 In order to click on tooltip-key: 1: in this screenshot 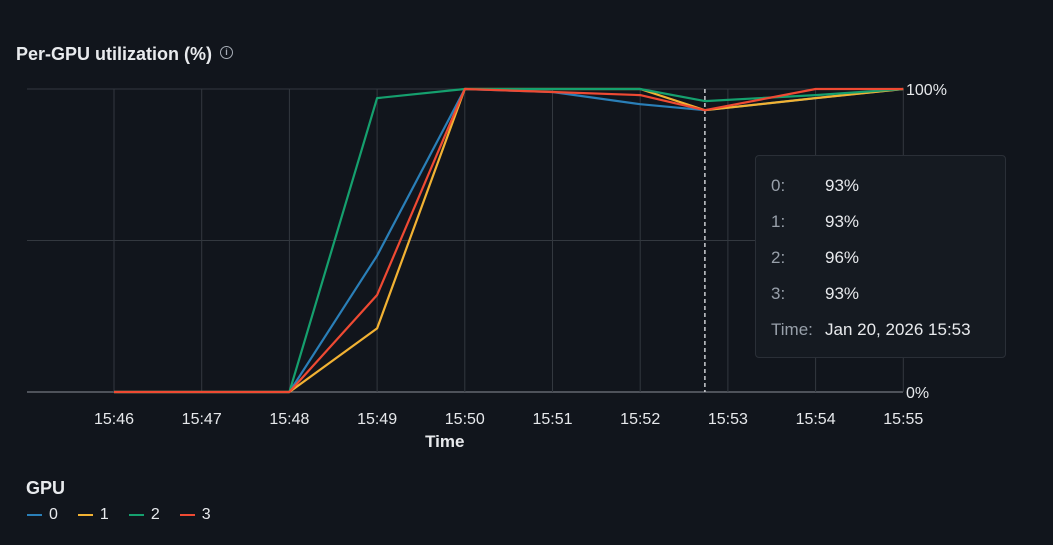, I will do `click(778, 221)`.